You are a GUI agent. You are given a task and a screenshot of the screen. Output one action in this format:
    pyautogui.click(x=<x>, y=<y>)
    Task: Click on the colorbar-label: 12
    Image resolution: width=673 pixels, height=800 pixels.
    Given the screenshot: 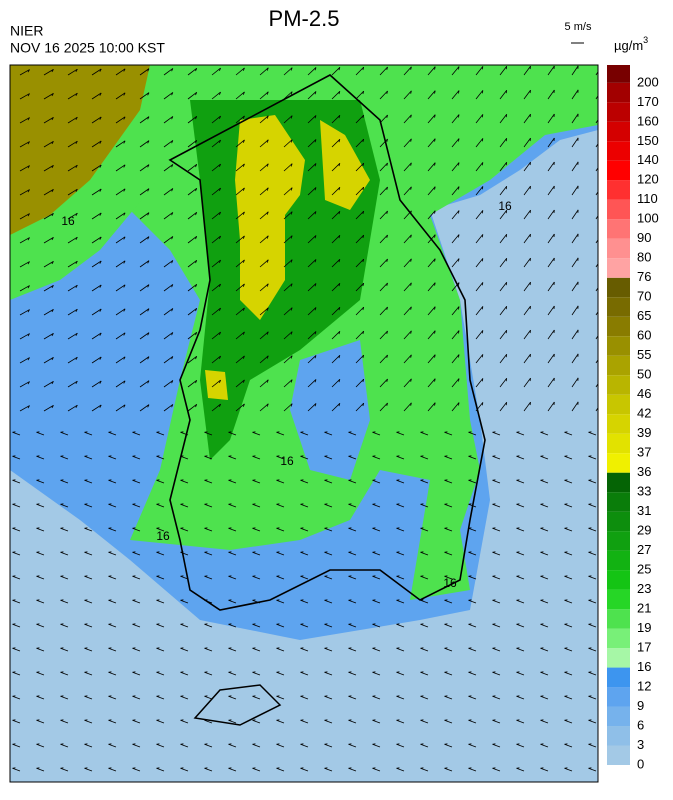 What is the action you would take?
    pyautogui.click(x=644, y=685)
    